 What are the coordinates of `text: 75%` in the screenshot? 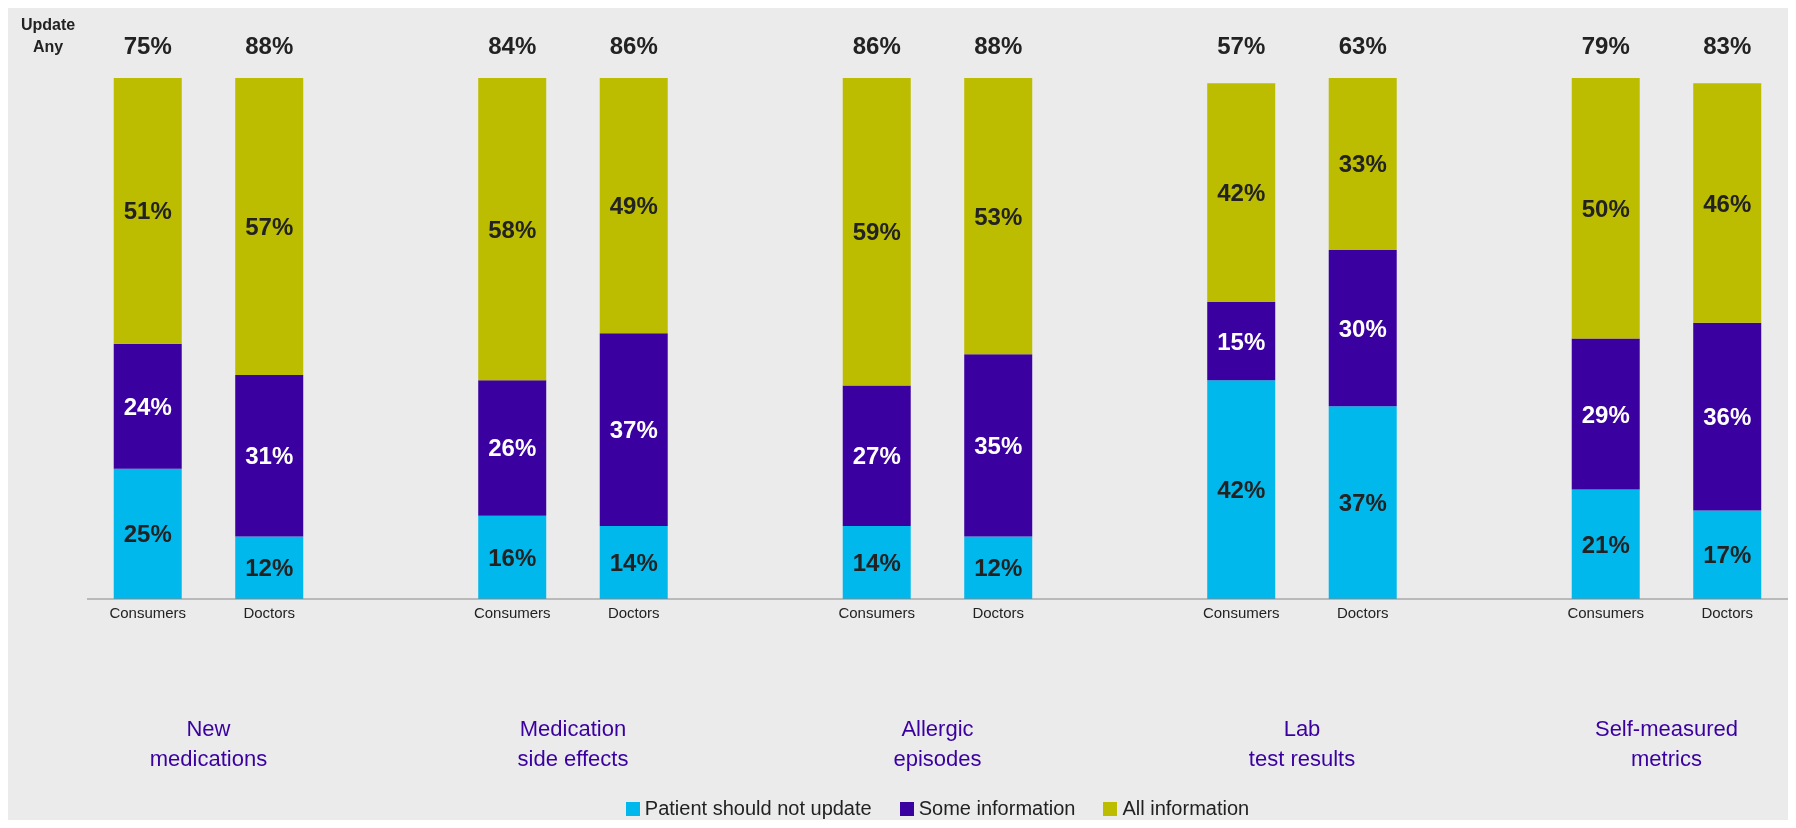 It's located at (147, 46).